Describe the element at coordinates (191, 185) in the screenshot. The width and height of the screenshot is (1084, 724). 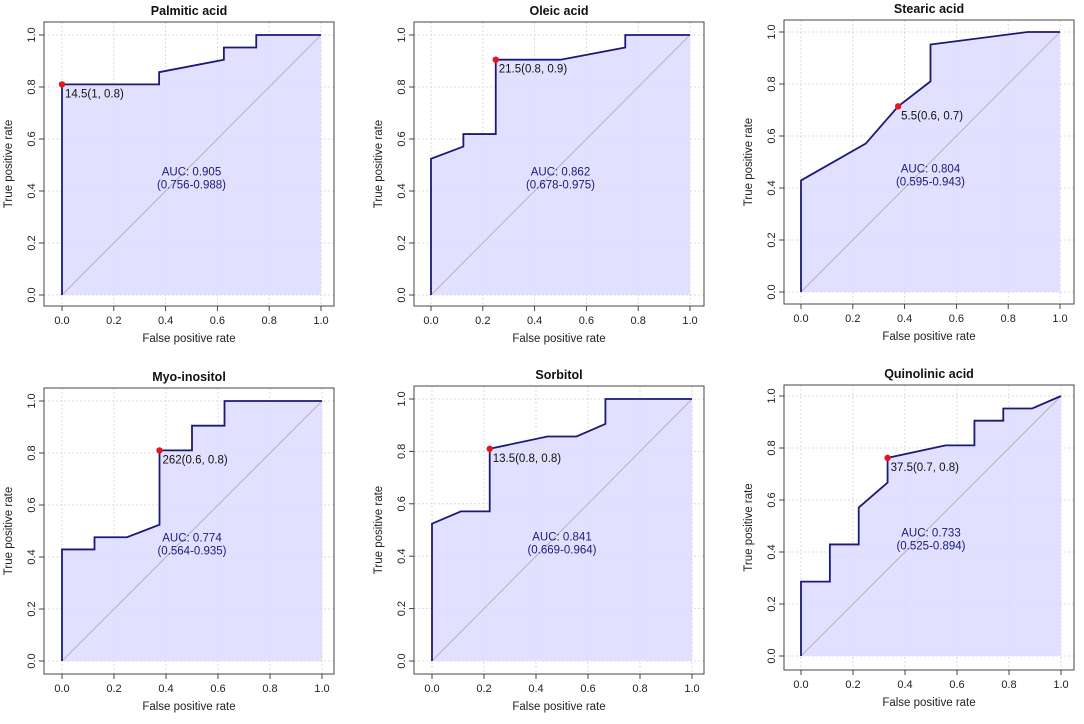
I see `auc-ci-label: (0.756-0.988)` at that location.